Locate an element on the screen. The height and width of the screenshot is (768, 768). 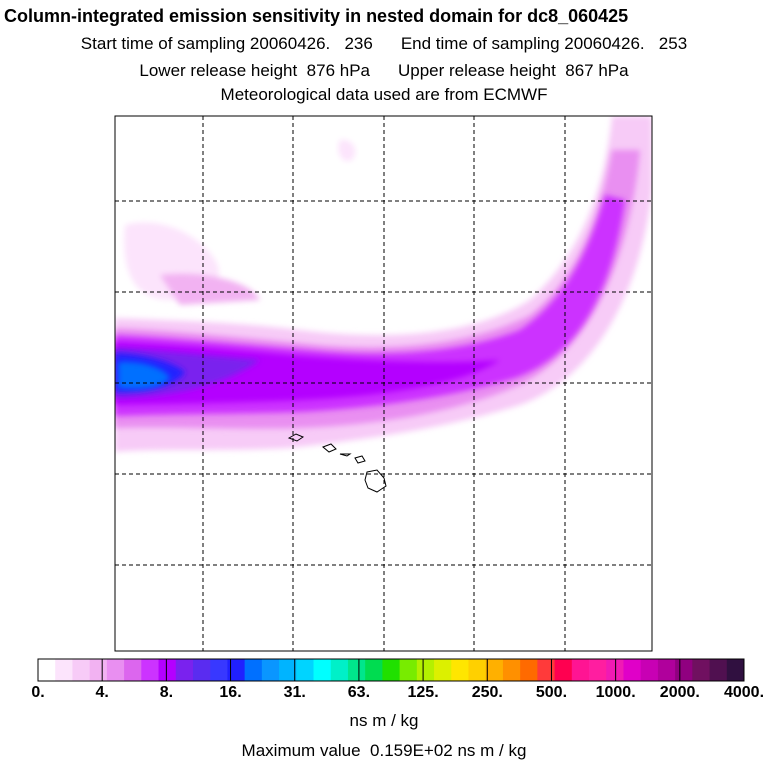
colorbar-label: 8. is located at coordinates (166, 692).